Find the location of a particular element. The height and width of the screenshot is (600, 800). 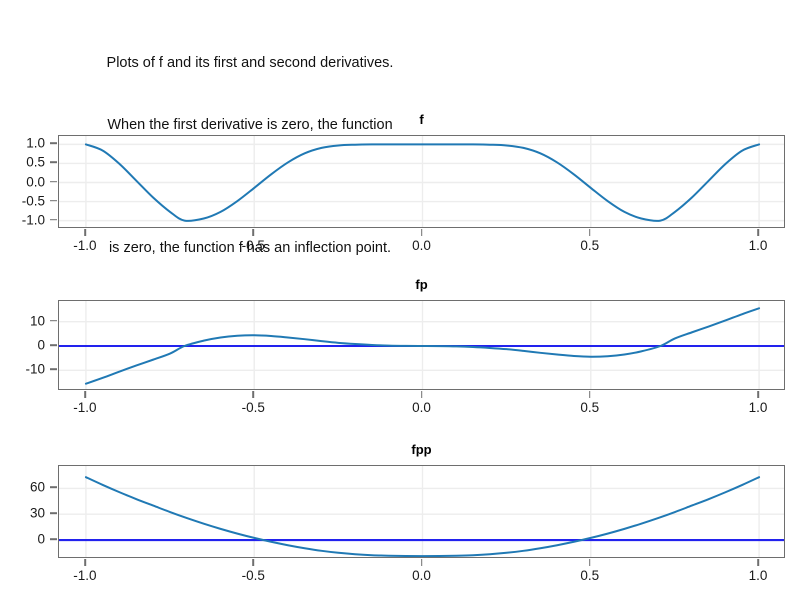

plot-area-fp is located at coordinates (421, 345).